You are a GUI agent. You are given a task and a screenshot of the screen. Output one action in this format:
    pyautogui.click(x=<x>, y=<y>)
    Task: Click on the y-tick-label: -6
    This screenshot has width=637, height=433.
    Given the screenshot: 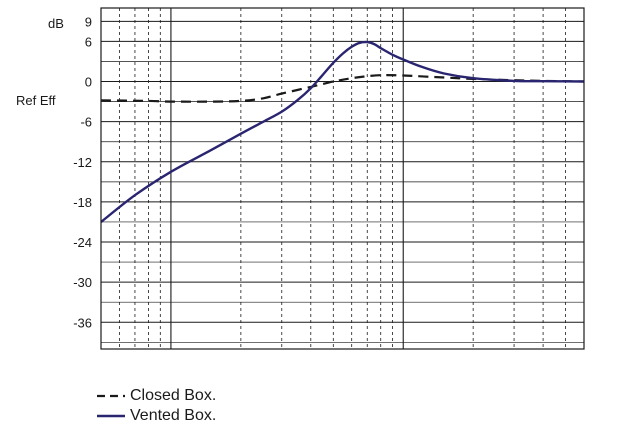 What is the action you would take?
    pyautogui.click(x=86, y=122)
    